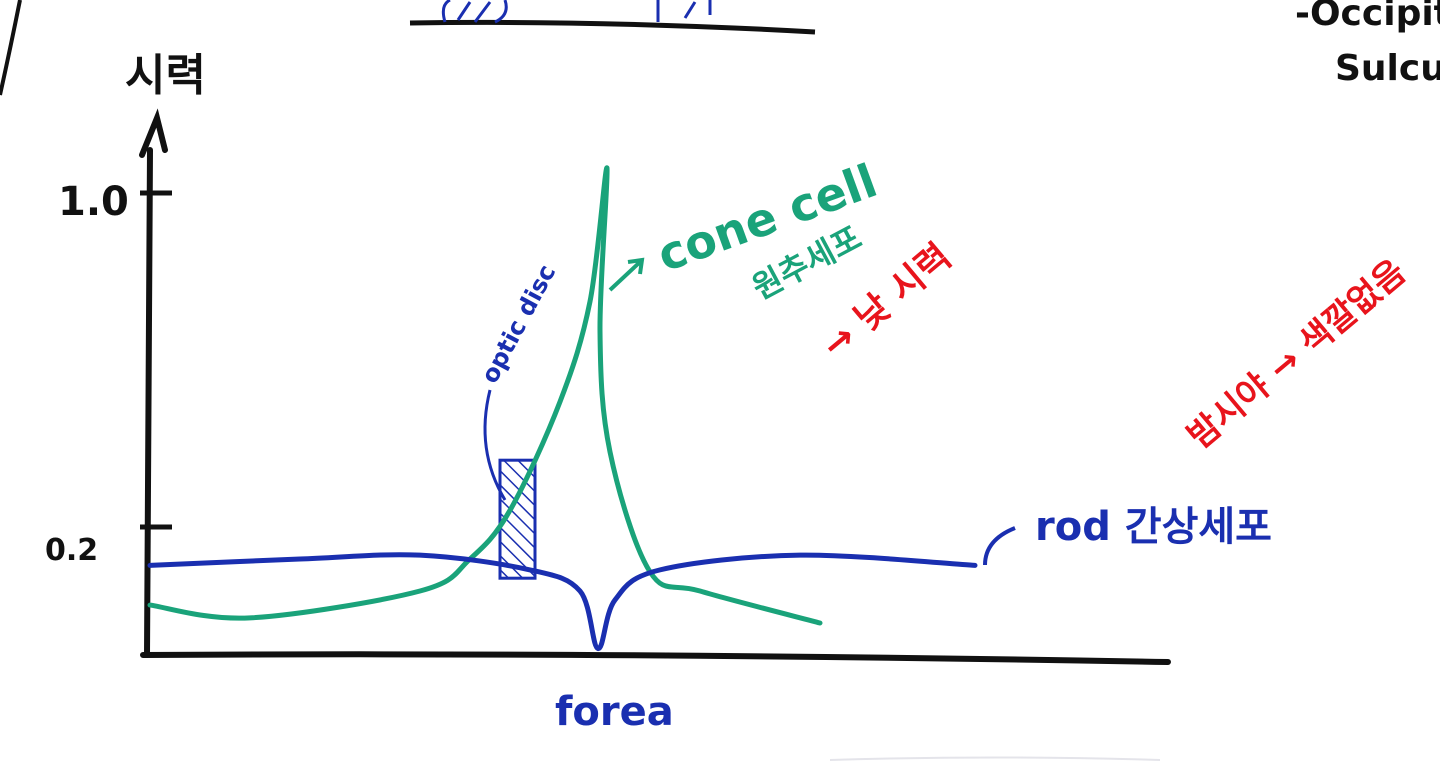  What do you see at coordinates (995, 758) in the screenshot?
I see `bottom-smudge` at bounding box center [995, 758].